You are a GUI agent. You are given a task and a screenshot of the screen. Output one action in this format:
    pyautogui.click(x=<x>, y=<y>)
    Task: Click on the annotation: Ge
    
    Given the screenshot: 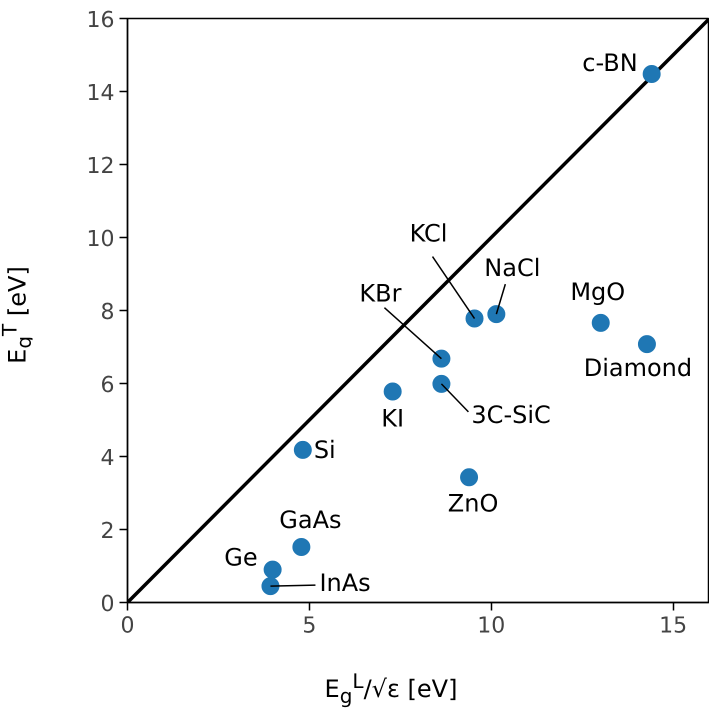 What is the action you would take?
    pyautogui.click(x=241, y=558)
    